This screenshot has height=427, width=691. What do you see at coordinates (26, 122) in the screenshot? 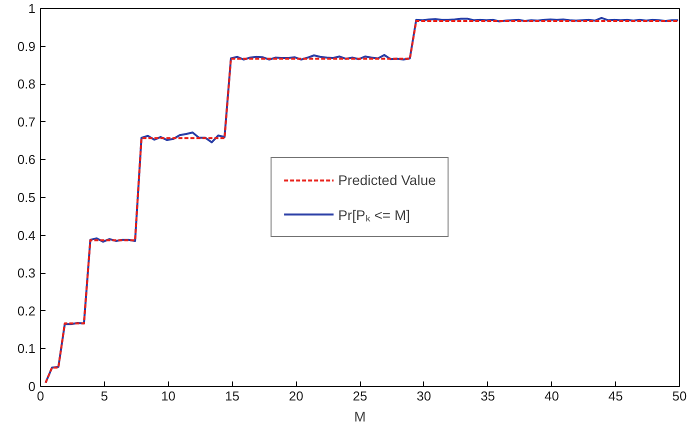
I see `y-tick-label: 0.7` at bounding box center [26, 122].